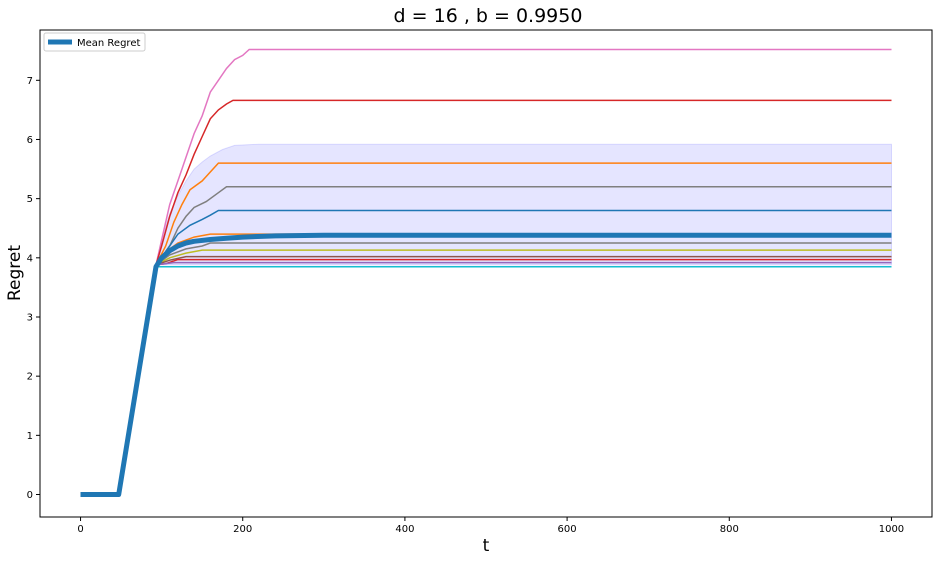 Image resolution: width=939 pixels, height=563 pixels. Describe the element at coordinates (486, 546) in the screenshot. I see `x-axis-label: t` at that location.